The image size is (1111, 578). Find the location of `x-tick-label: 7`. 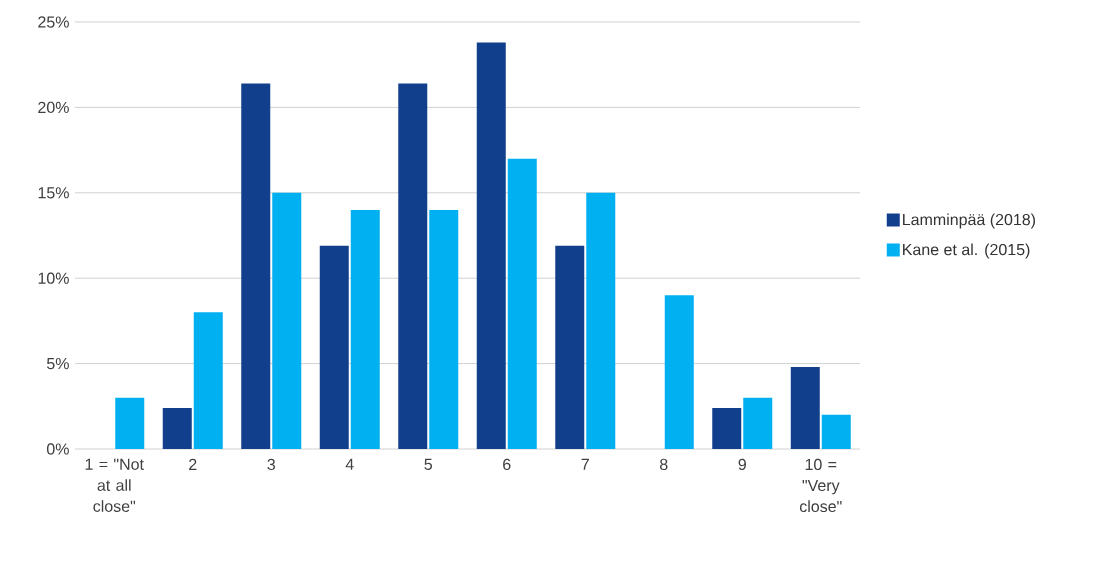

x-tick-label: 7 is located at coordinates (585, 464).